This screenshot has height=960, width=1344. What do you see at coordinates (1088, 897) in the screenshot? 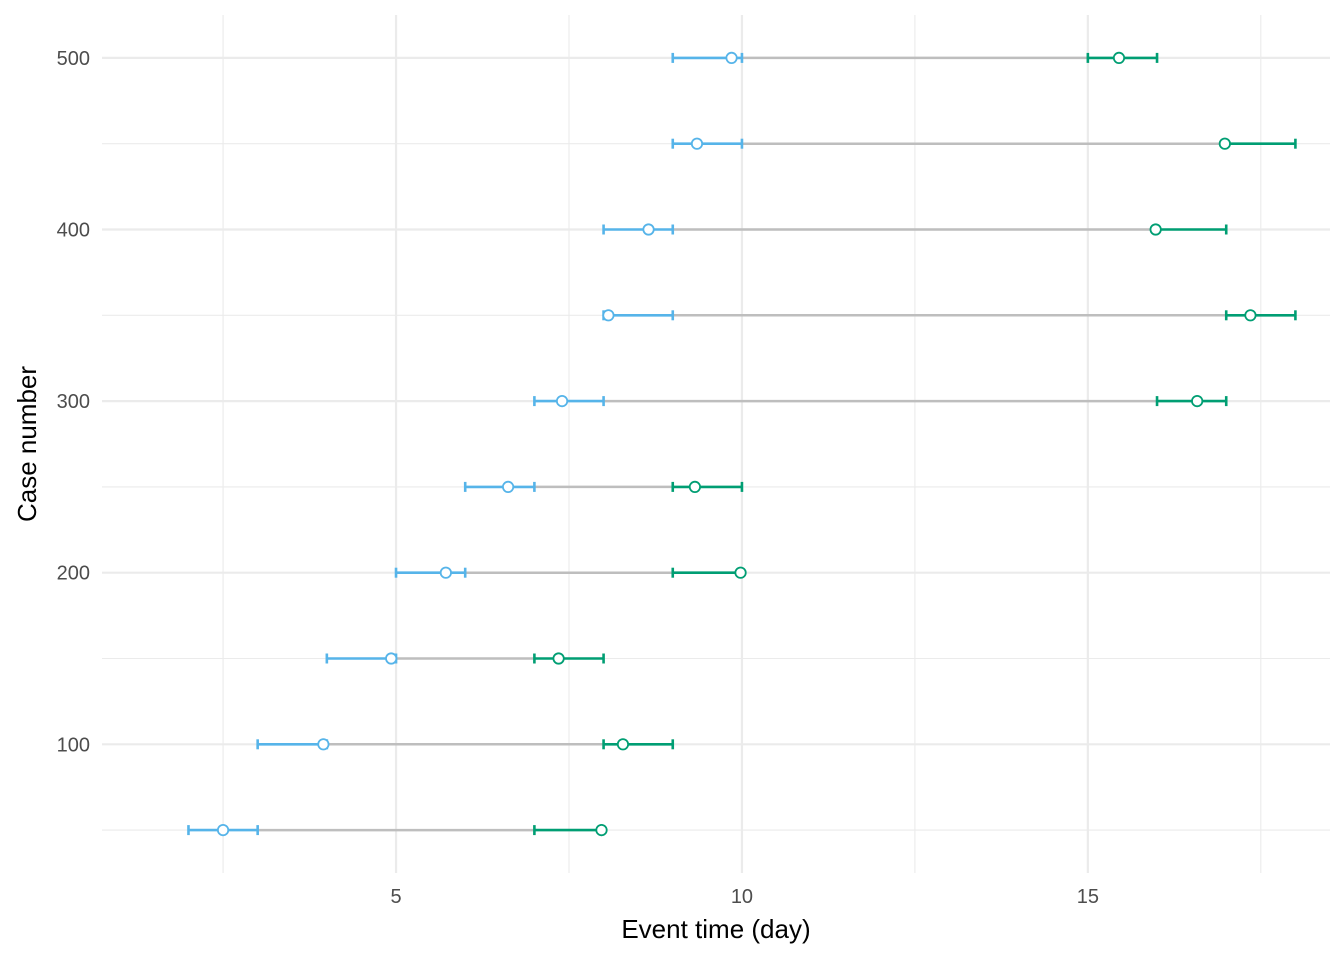
I see `x-tick-label: 15` at bounding box center [1088, 897].